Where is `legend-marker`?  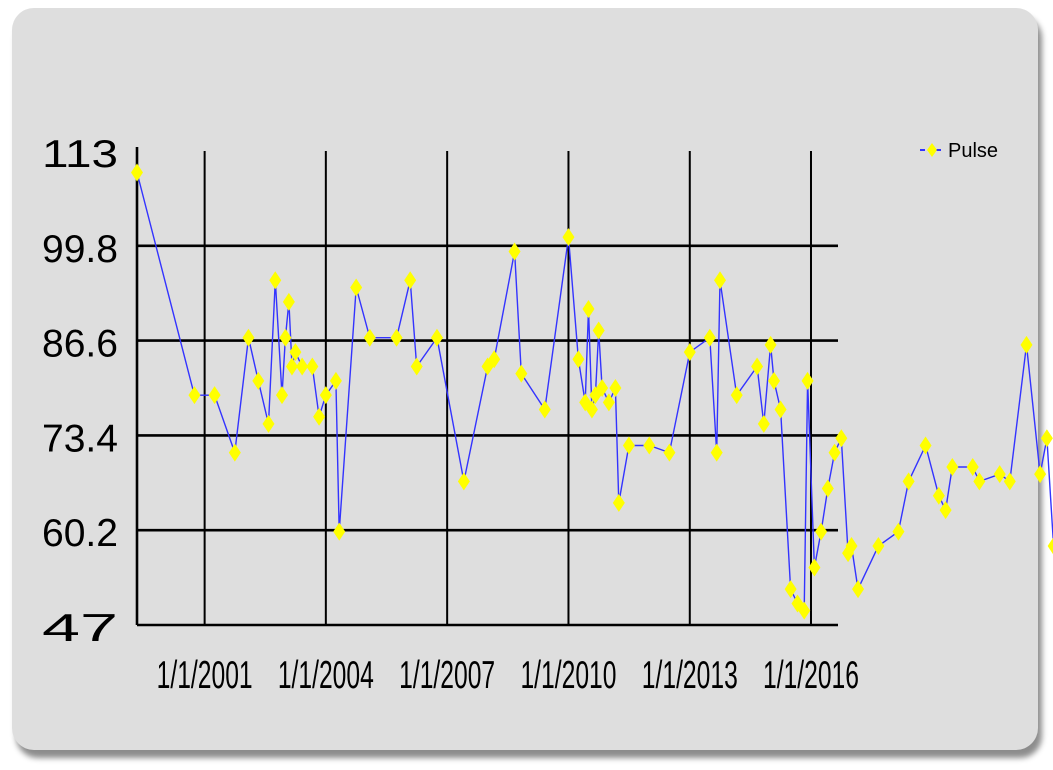 legend-marker is located at coordinates (932, 150).